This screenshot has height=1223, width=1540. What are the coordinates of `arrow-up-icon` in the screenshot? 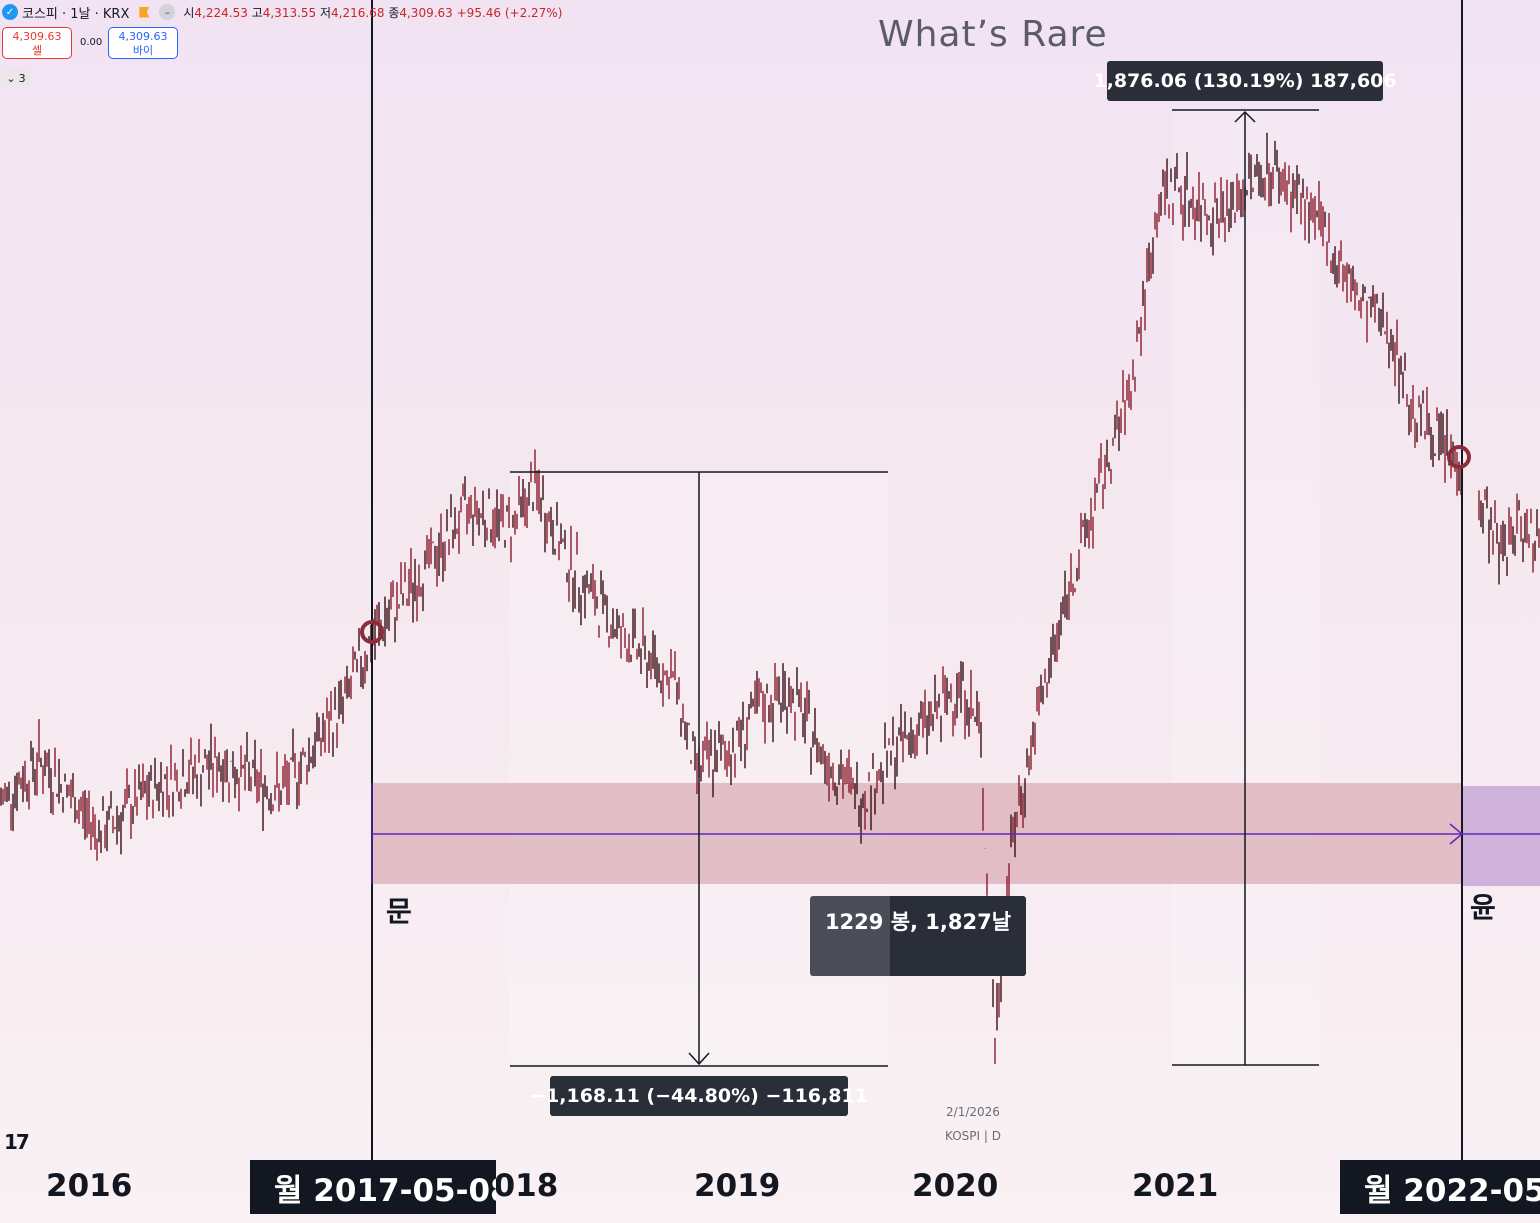 It's located at (1245, 116).